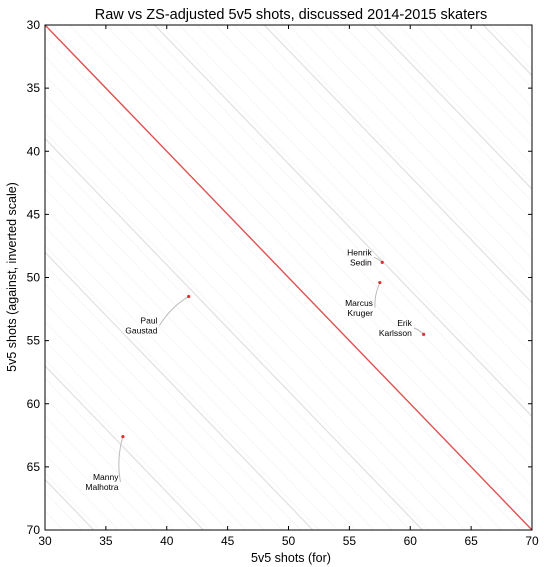  Describe the element at coordinates (289, 541) in the screenshot. I see `x-tick-label: 50` at that location.